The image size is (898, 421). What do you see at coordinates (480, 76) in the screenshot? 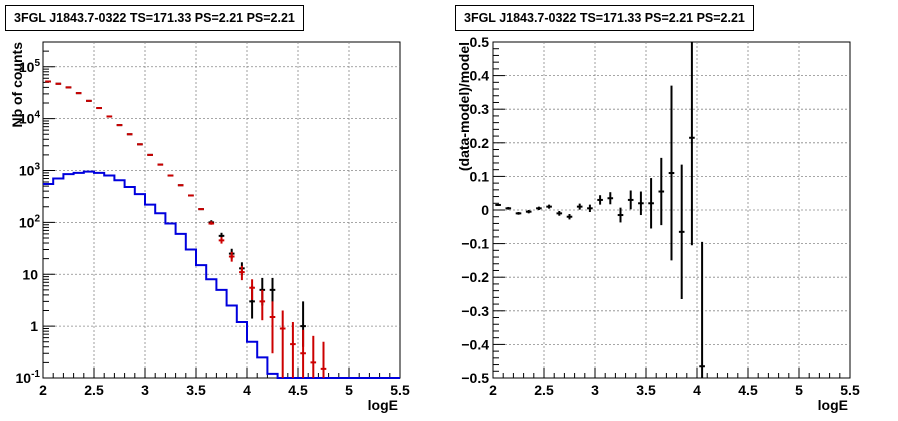
I see `y-tick-label: 0.4` at bounding box center [480, 76].